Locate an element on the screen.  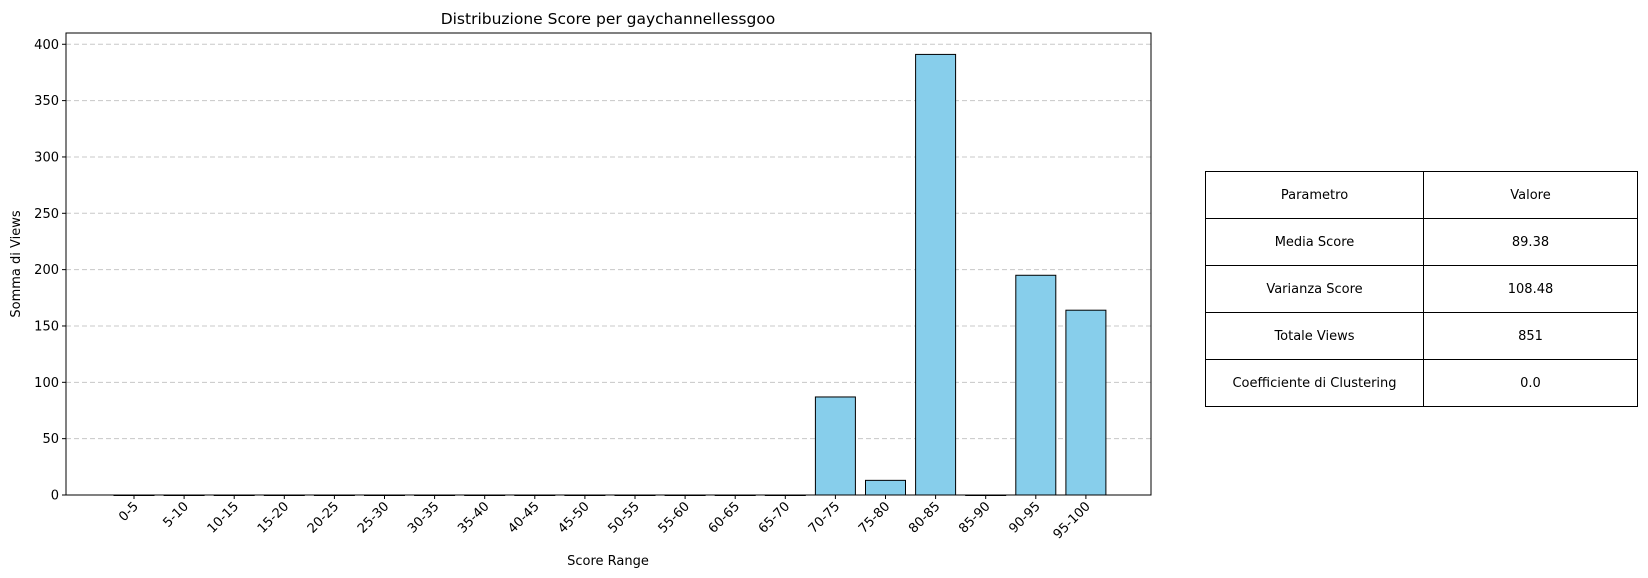
table-row: Coefficiente di Clustering 0.0 is located at coordinates (1421, 383).